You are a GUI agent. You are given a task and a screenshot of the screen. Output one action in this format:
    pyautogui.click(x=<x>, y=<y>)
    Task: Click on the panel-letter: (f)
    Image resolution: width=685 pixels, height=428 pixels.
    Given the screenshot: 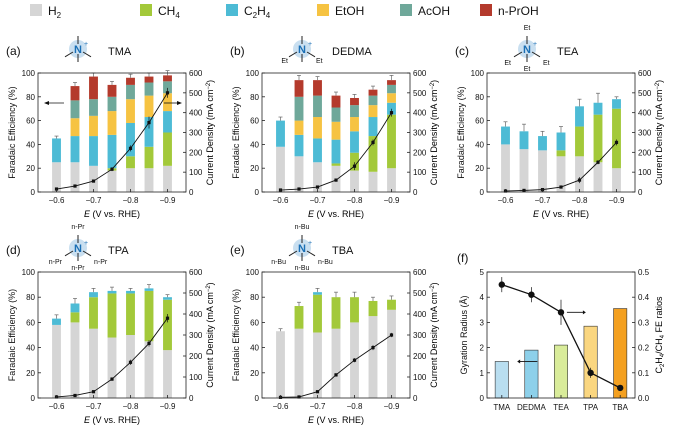 What is the action you would take?
    pyautogui.click(x=462, y=258)
    